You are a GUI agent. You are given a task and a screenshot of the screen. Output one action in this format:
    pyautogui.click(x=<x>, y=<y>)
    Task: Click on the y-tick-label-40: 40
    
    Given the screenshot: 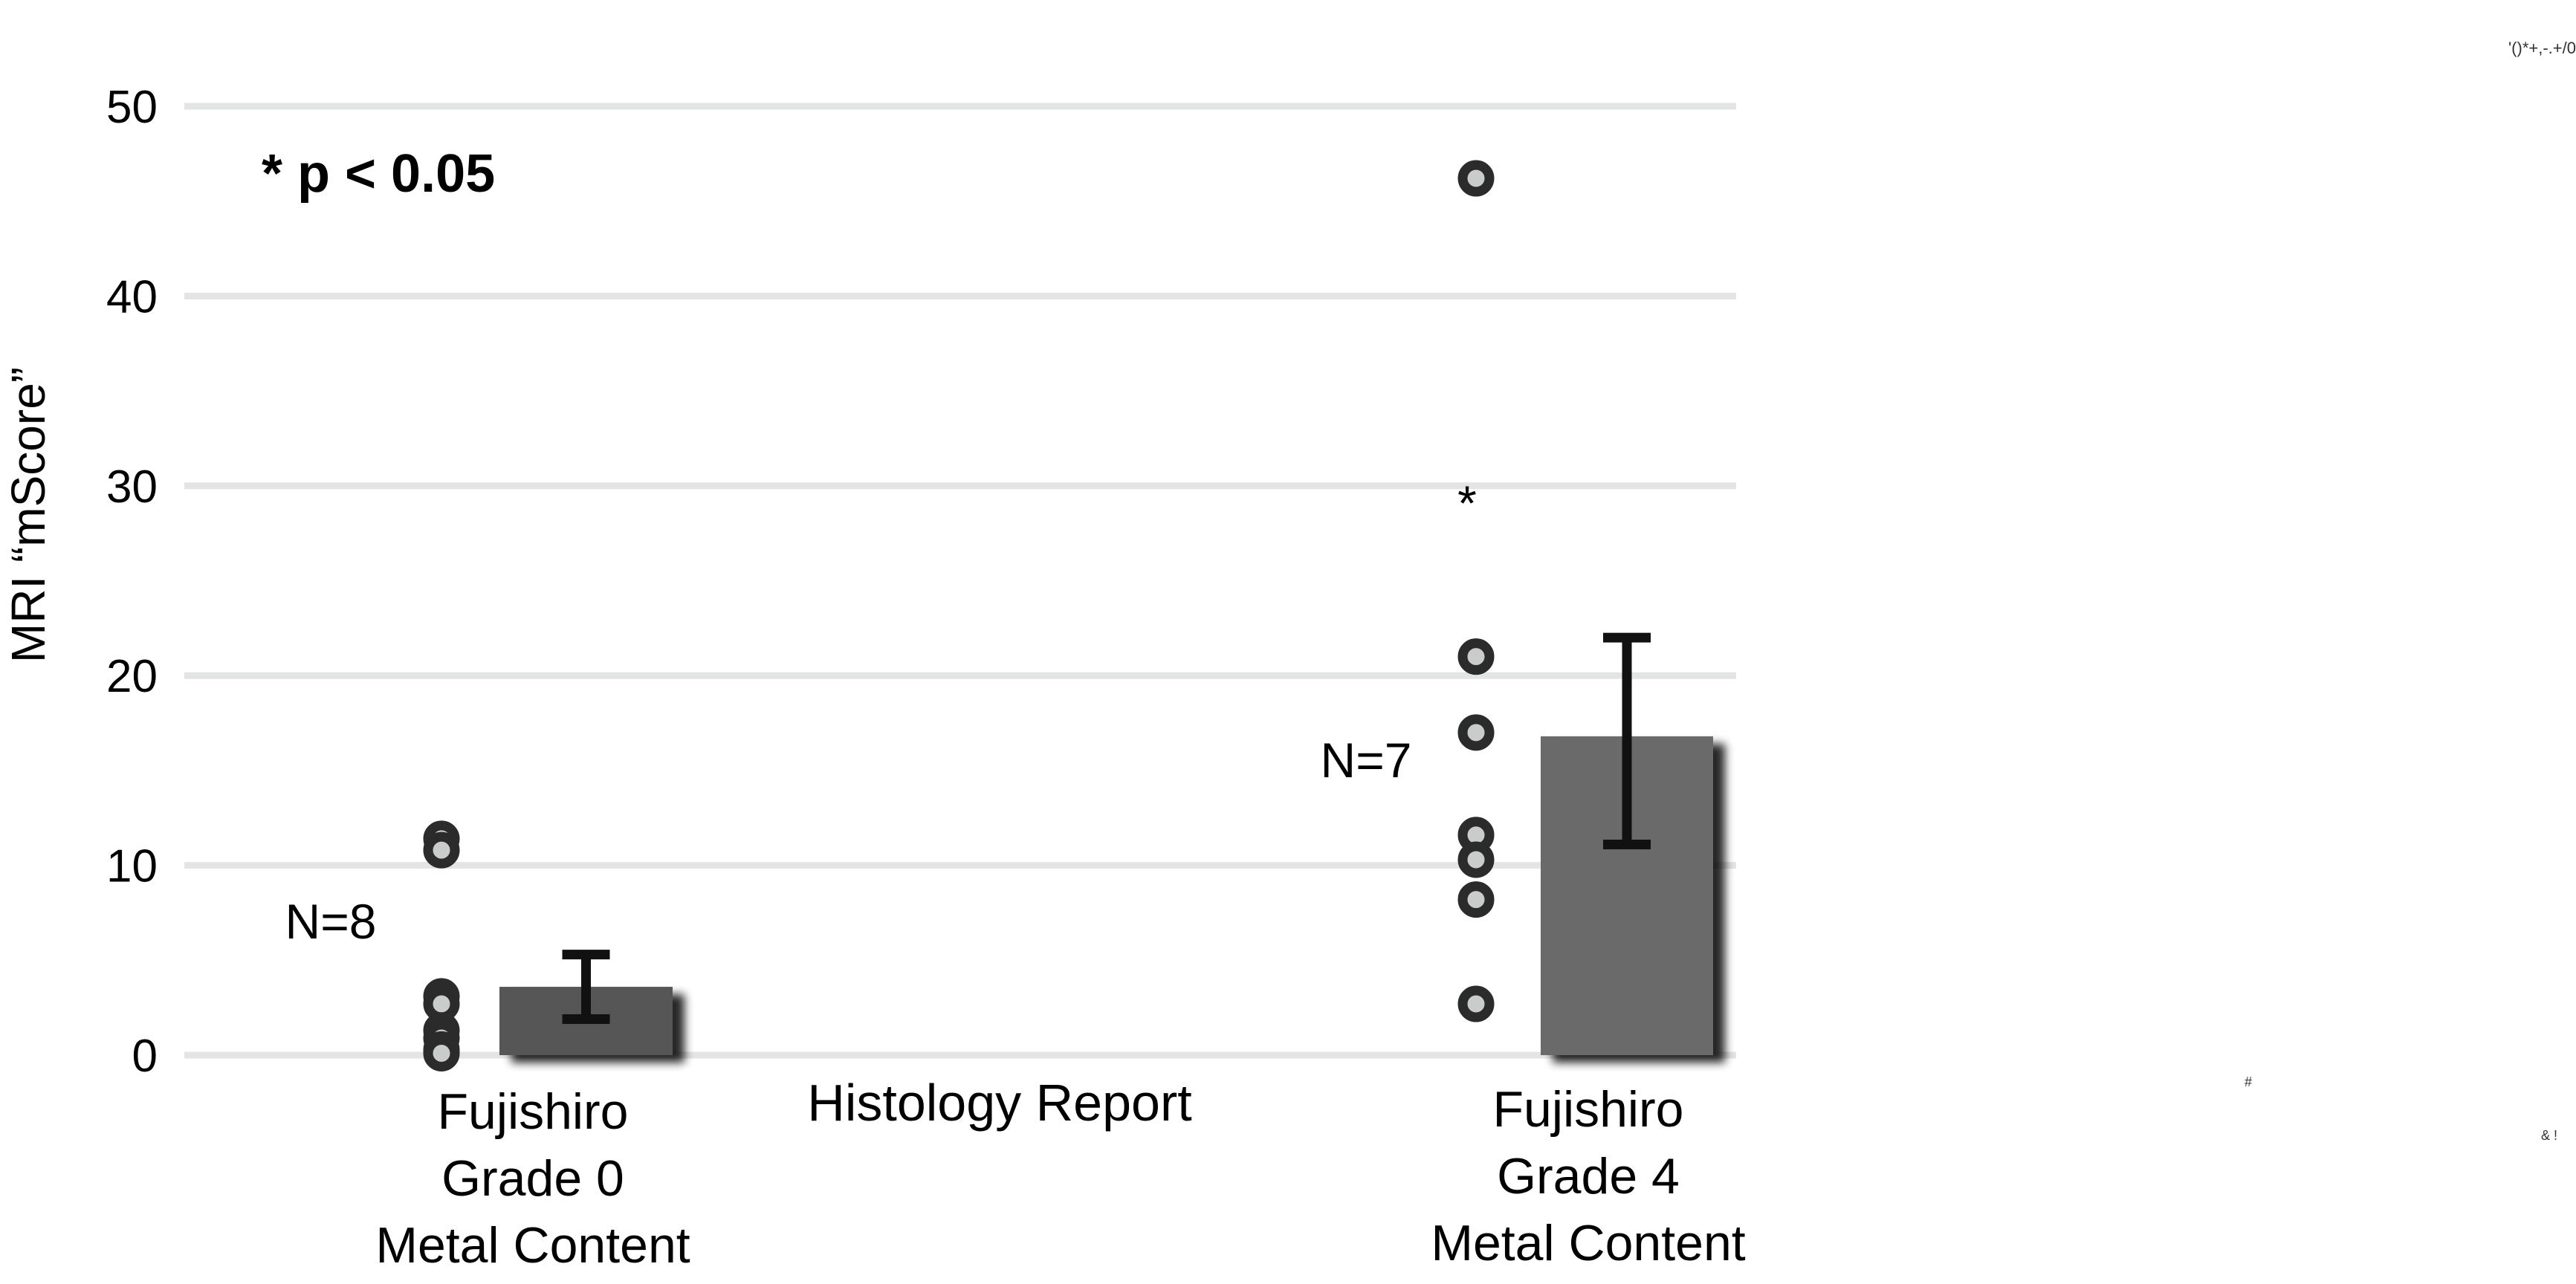 What is the action you would take?
    pyautogui.click(x=132, y=296)
    